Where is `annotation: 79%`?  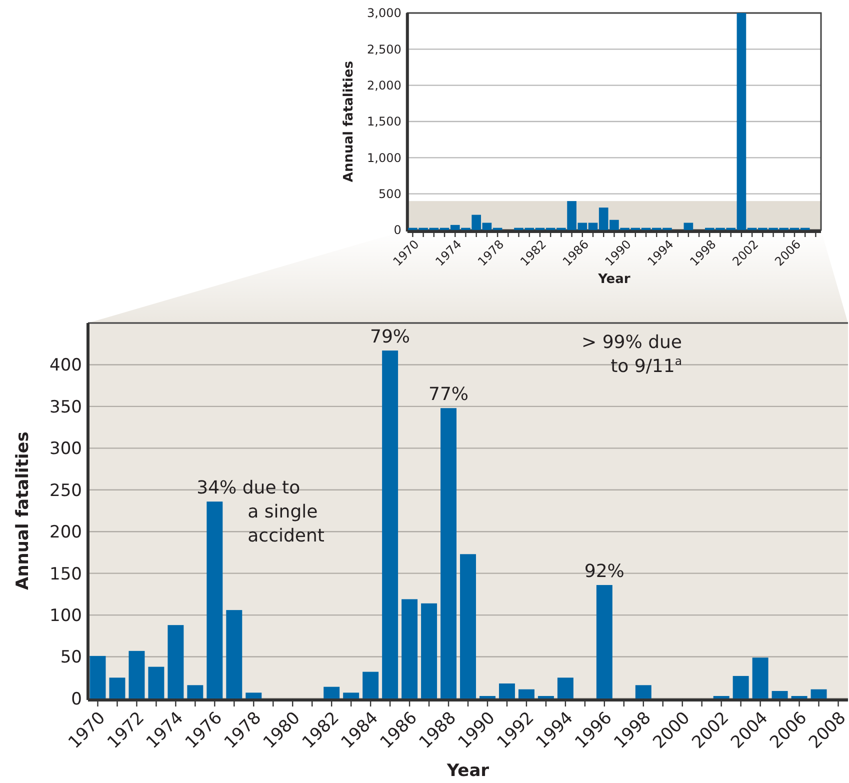 annotation: 79% is located at coordinates (390, 337).